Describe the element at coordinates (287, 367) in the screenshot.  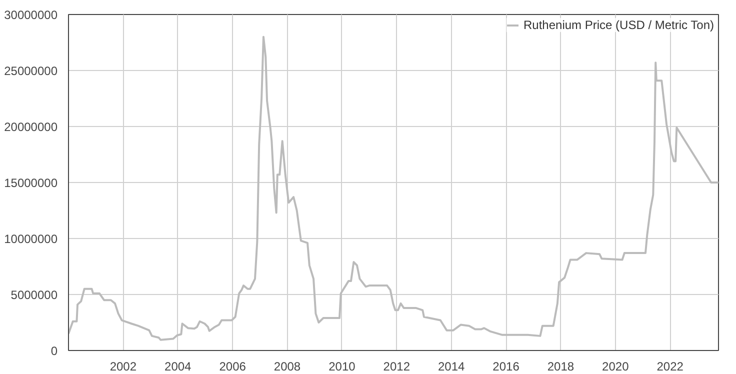
I see `x-tick-label: 2008` at that location.